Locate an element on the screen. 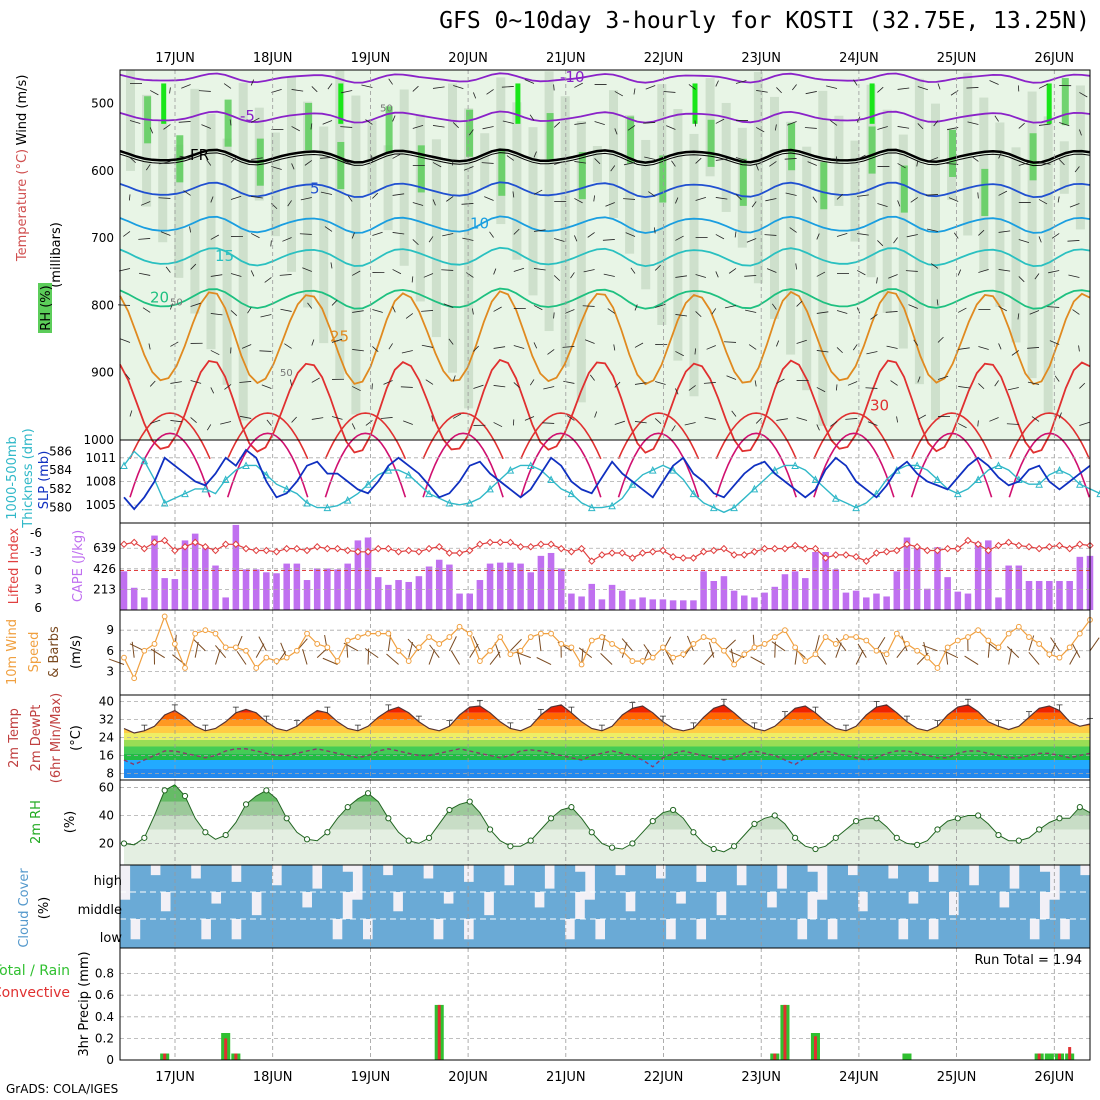 The height and width of the screenshot is (1100, 1100). x-tick-label-top: 25JUN is located at coordinates (957, 58).